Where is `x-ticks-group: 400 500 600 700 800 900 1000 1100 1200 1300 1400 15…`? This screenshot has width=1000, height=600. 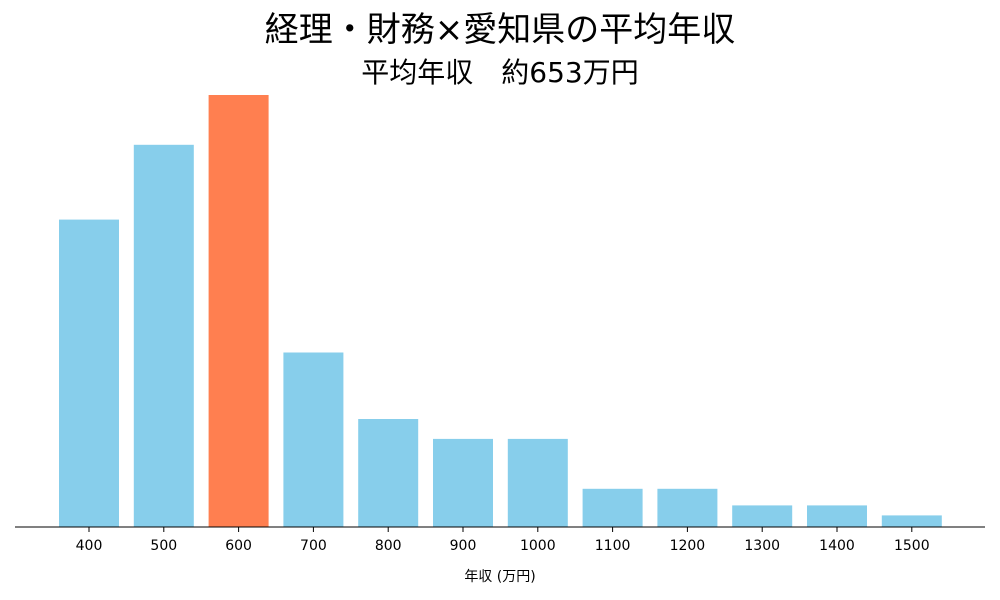
x-ticks-group: 400 500 600 700 800 900 1000 1100 1200 1300 1400 15… is located at coordinates (503, 540).